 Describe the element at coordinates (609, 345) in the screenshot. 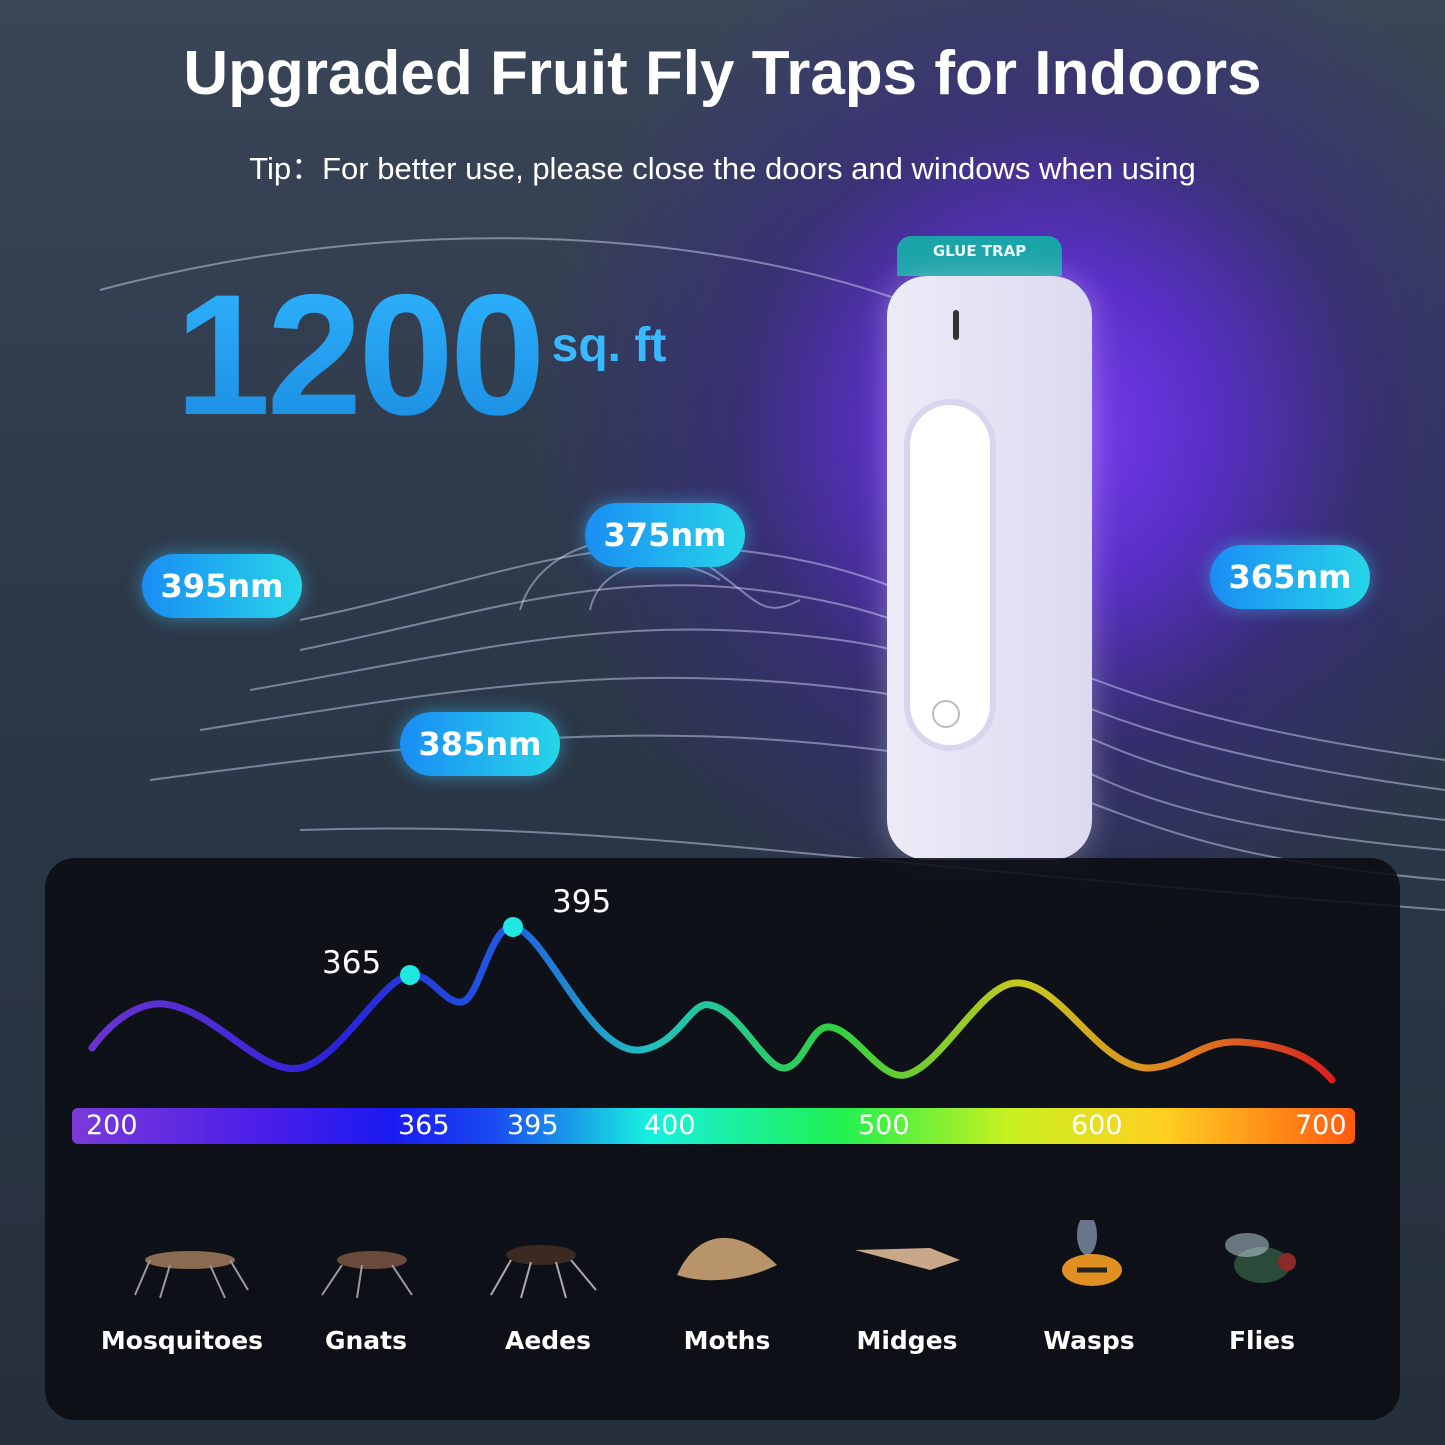

I see `coverage-unit: sq. ft` at that location.